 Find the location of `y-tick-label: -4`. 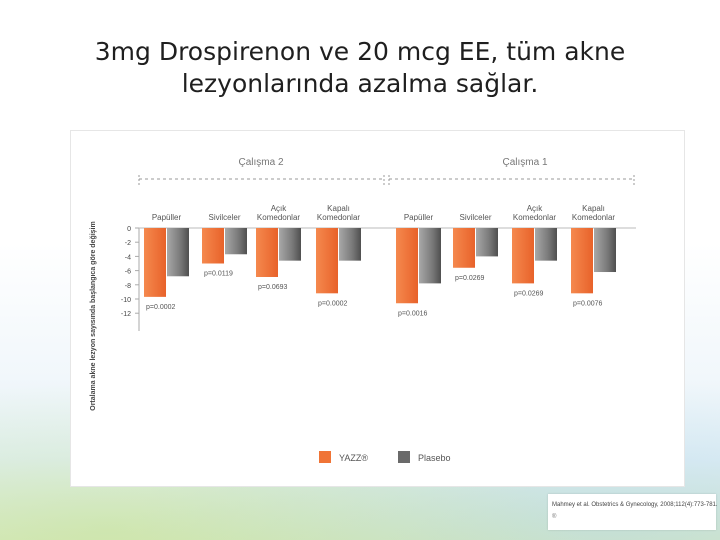

y-tick-label: -4 is located at coordinates (128, 257).